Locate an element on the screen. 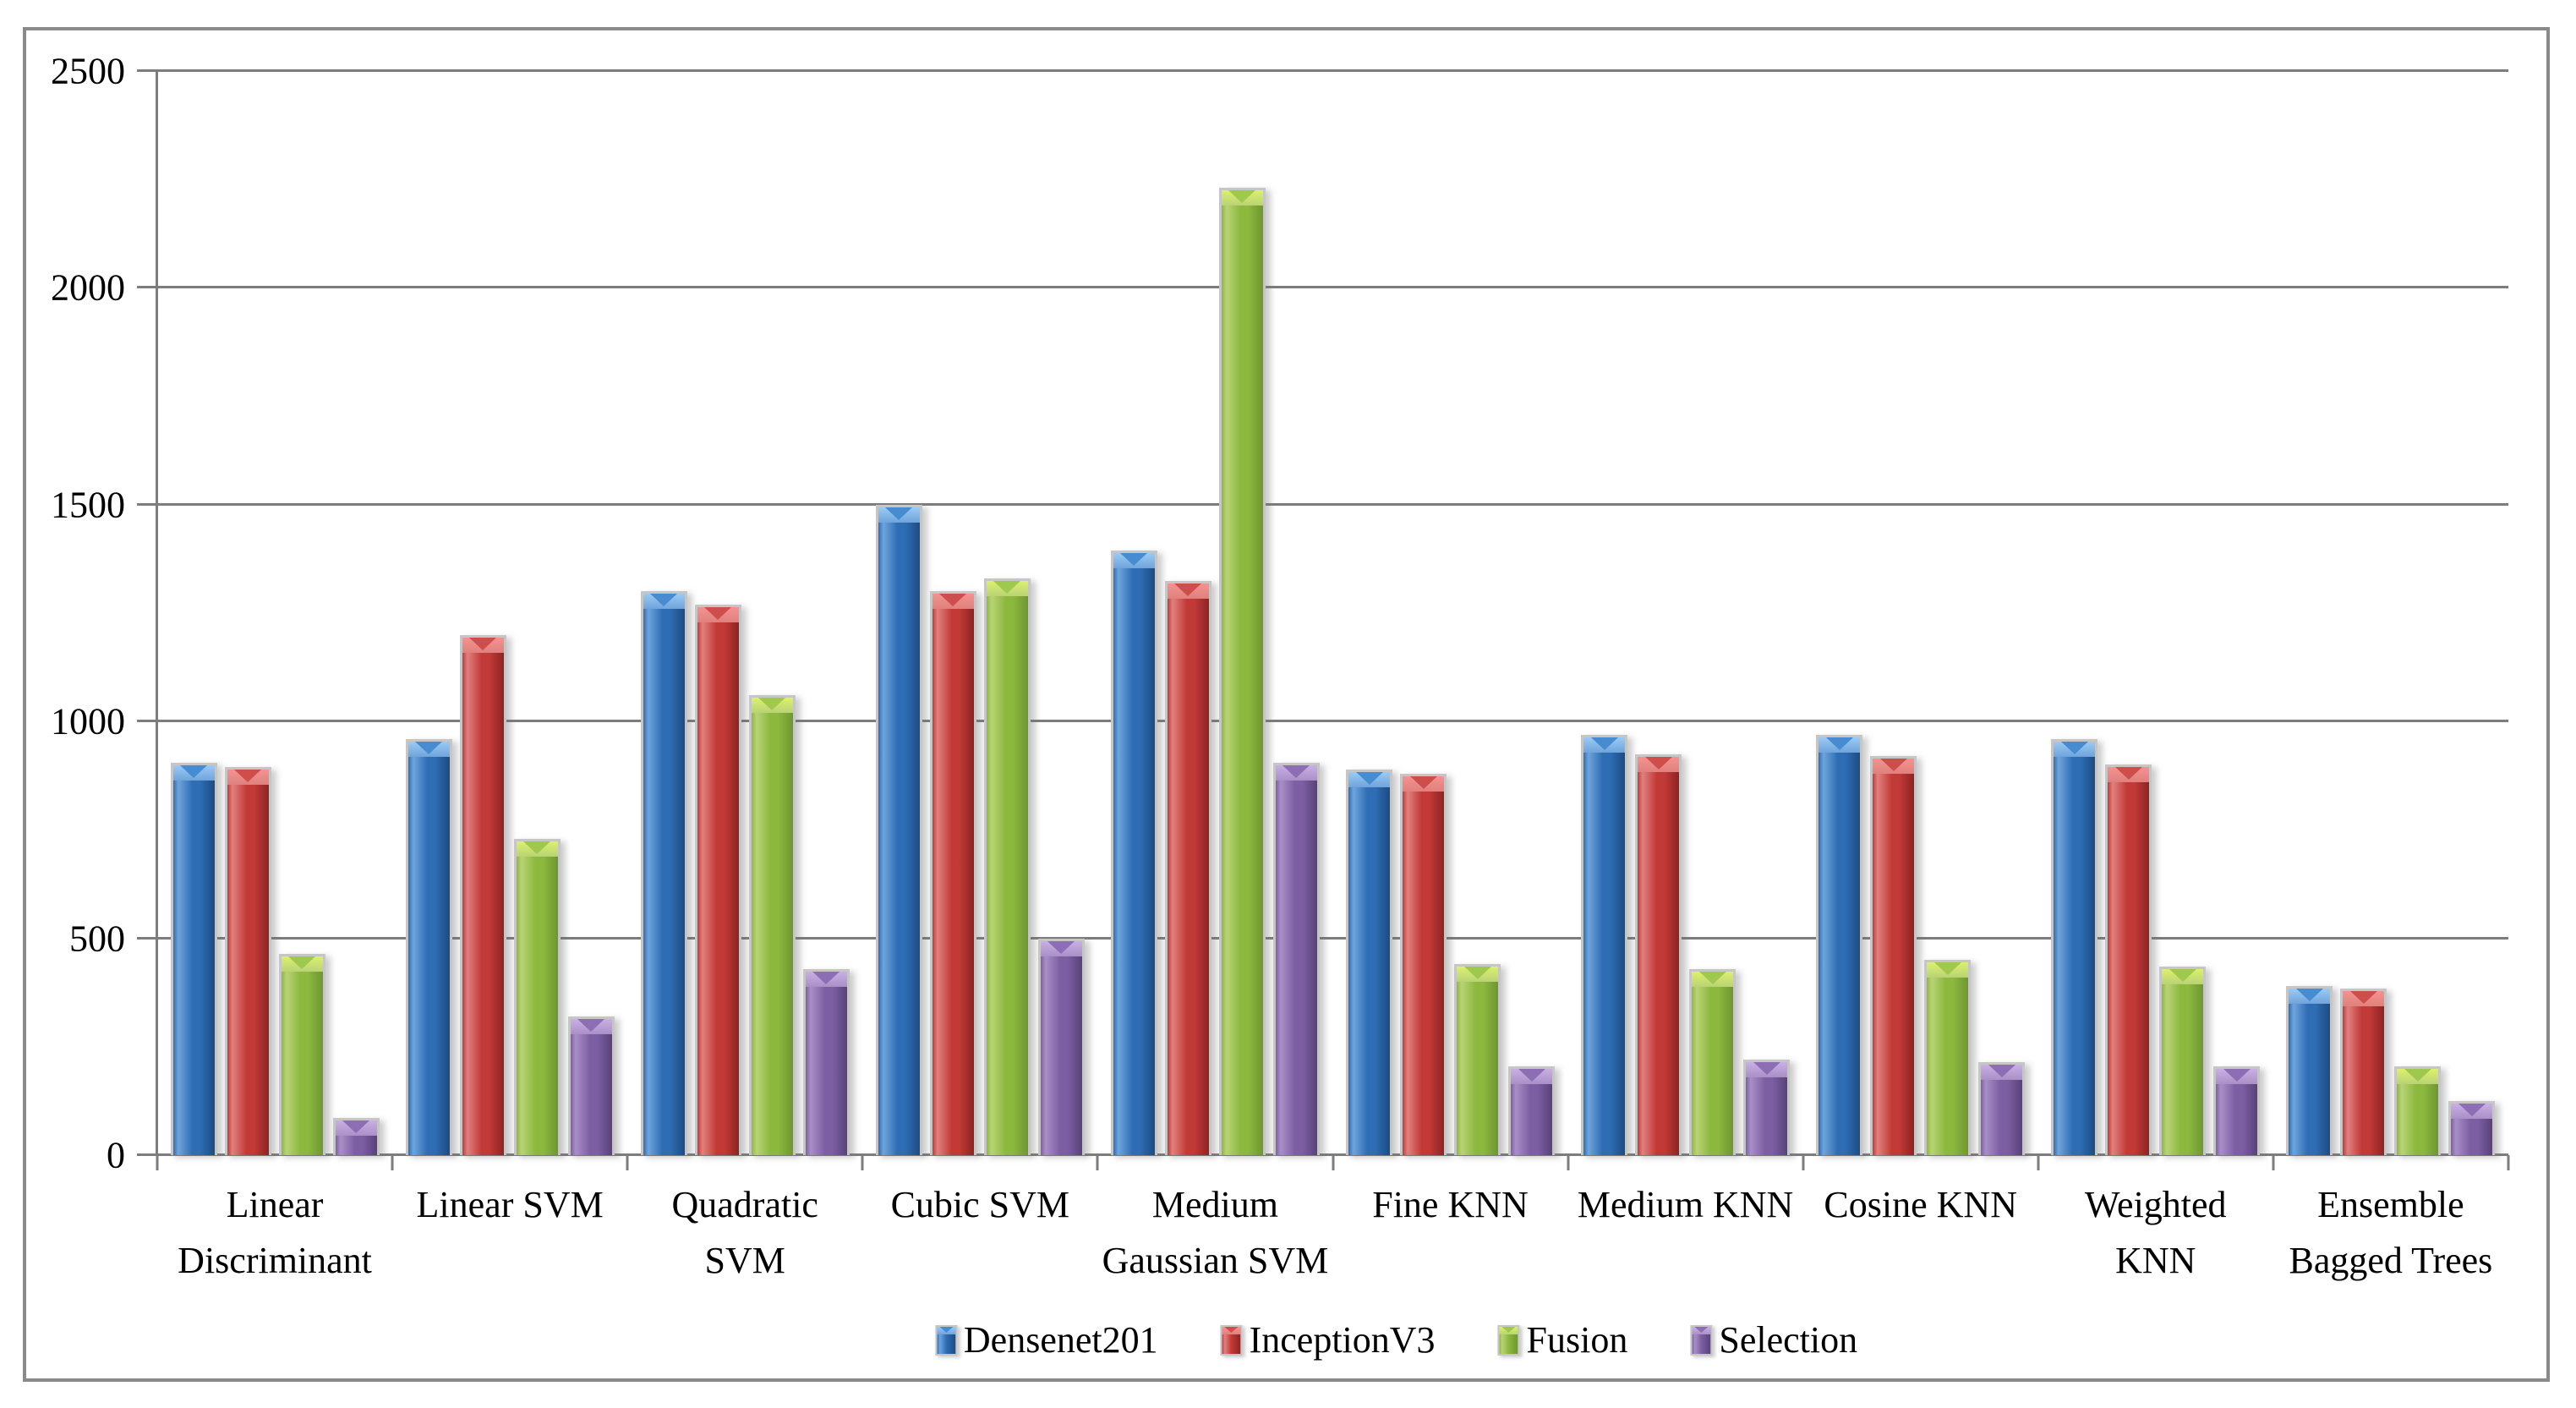 The image size is (2576, 1408). legend-label: Densenet201 is located at coordinates (1060, 1340).